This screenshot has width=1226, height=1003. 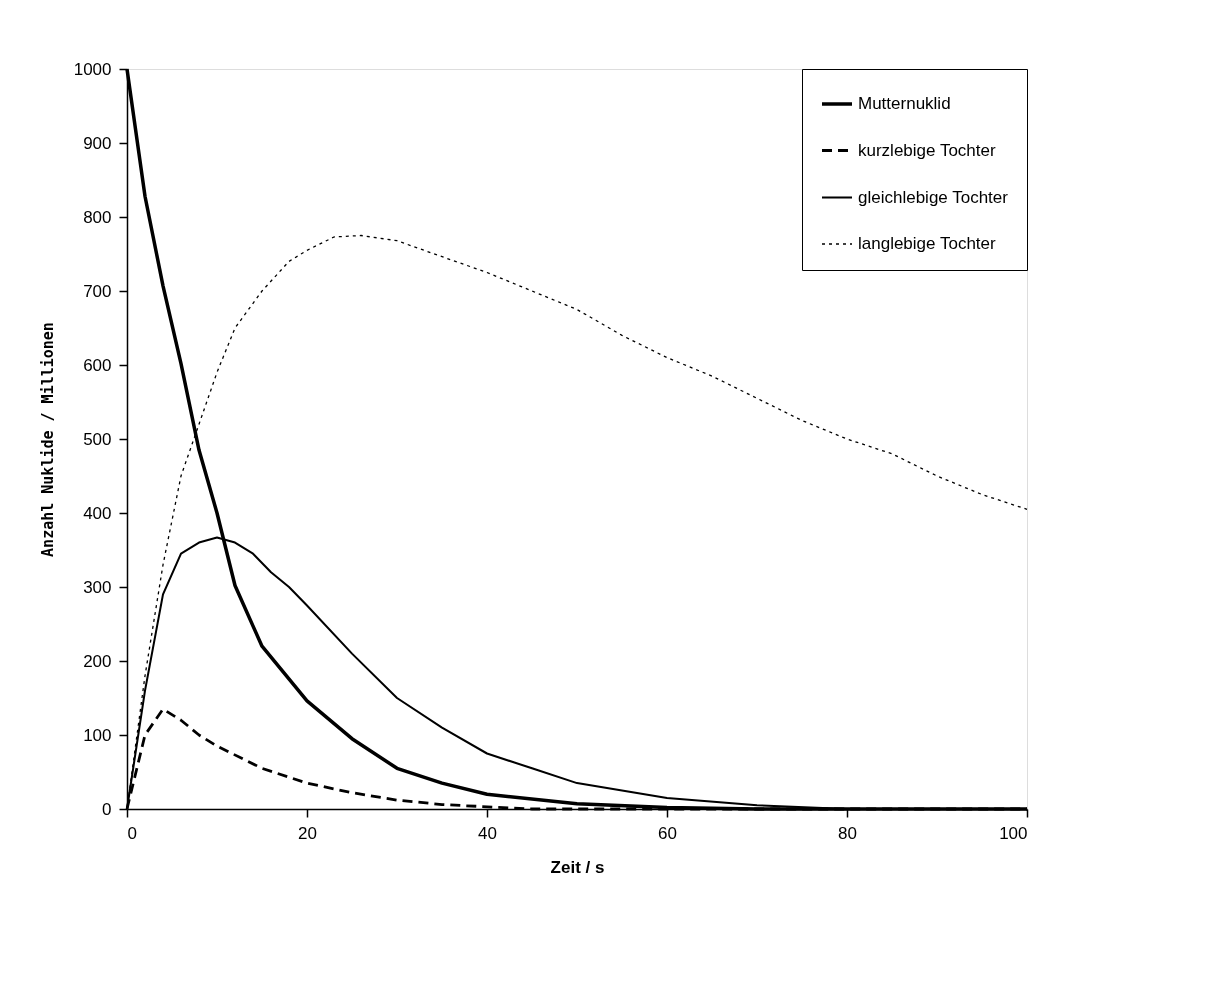 What do you see at coordinates (933, 197) in the screenshot?
I see `legend-label: gleichlebige Tochter` at bounding box center [933, 197].